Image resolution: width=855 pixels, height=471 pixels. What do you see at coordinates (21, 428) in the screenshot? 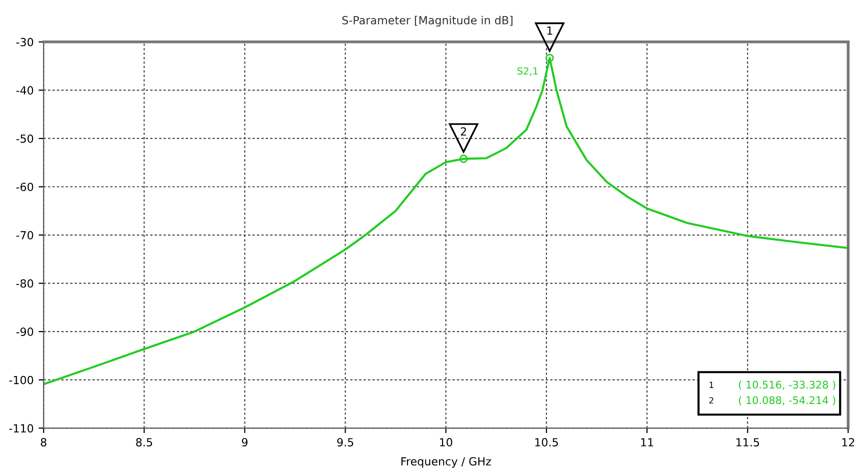
I see `y-tick-label: -110` at bounding box center [21, 428].